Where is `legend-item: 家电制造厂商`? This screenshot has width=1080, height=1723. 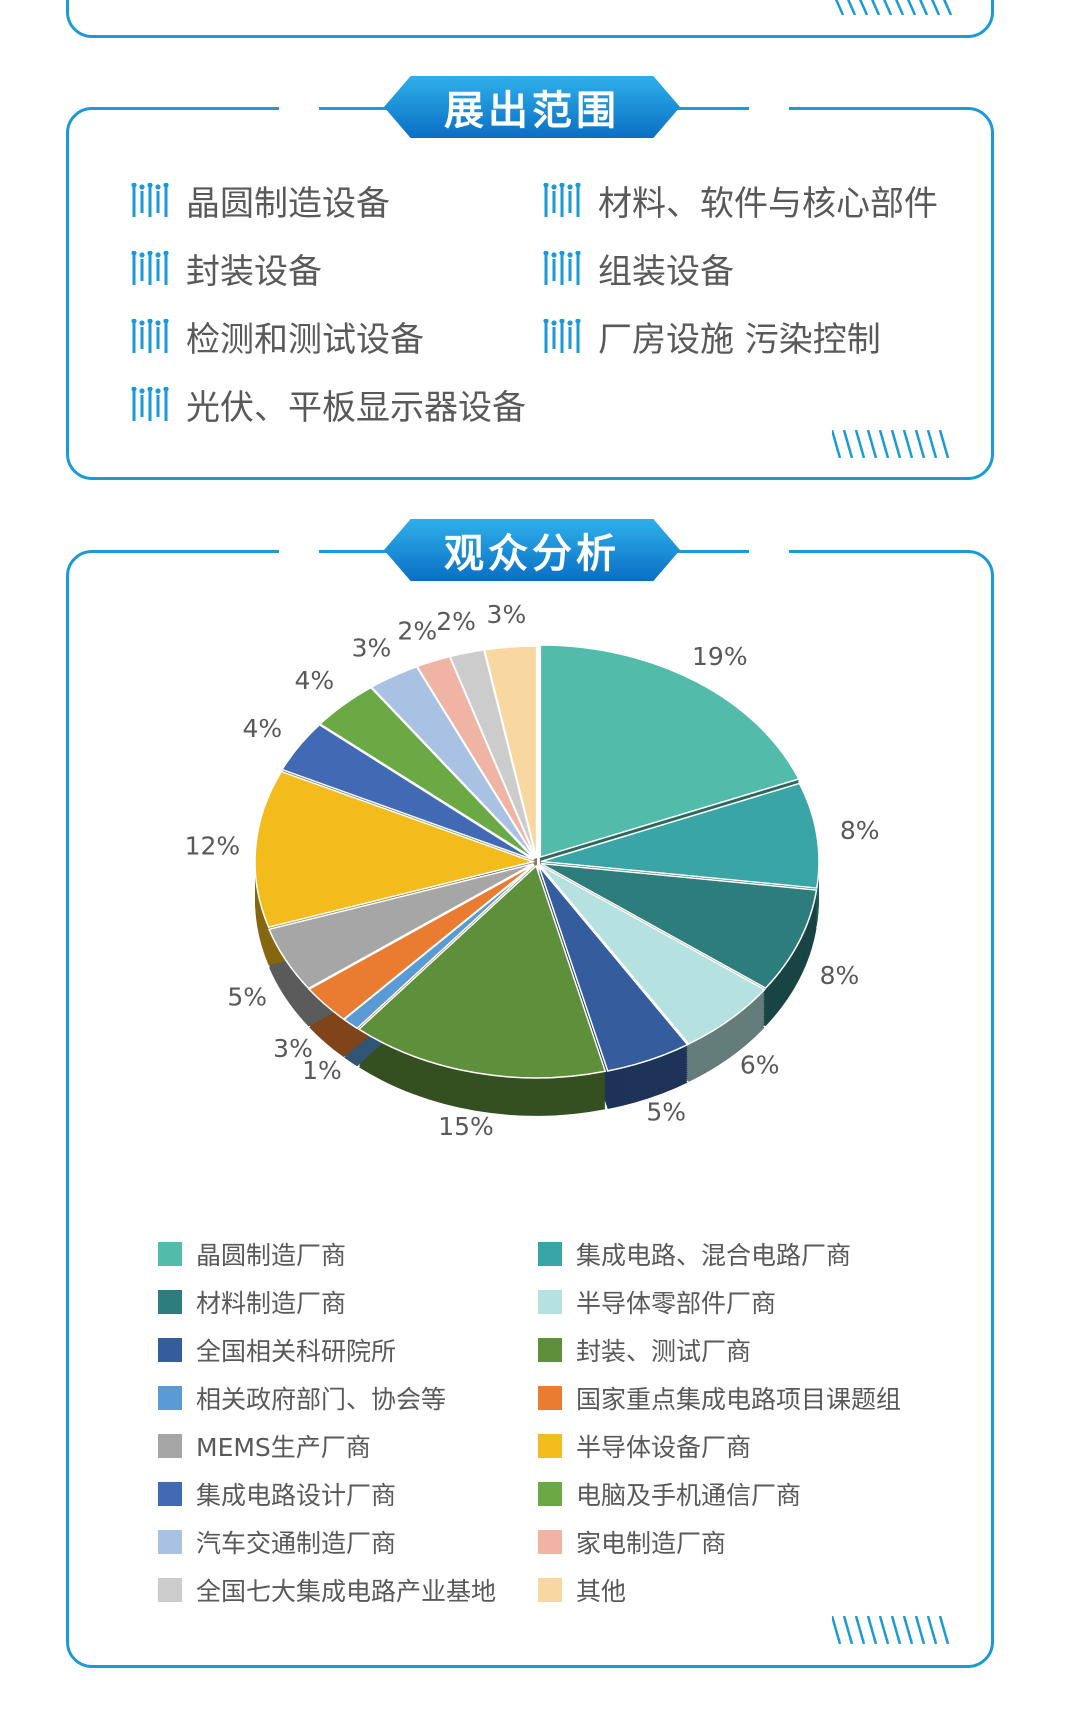 legend-item: 家电制造厂商 is located at coordinates (632, 1542).